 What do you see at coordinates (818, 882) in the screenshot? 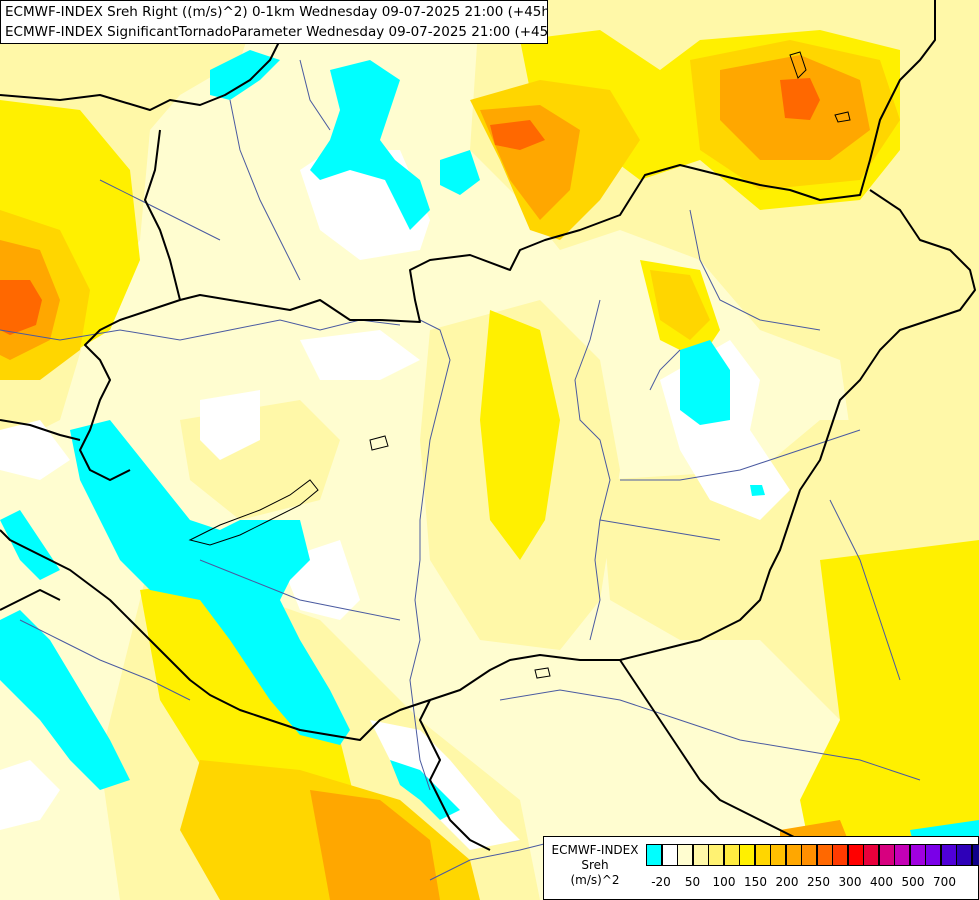
I see `legend-tick-label: 250` at bounding box center [818, 882].